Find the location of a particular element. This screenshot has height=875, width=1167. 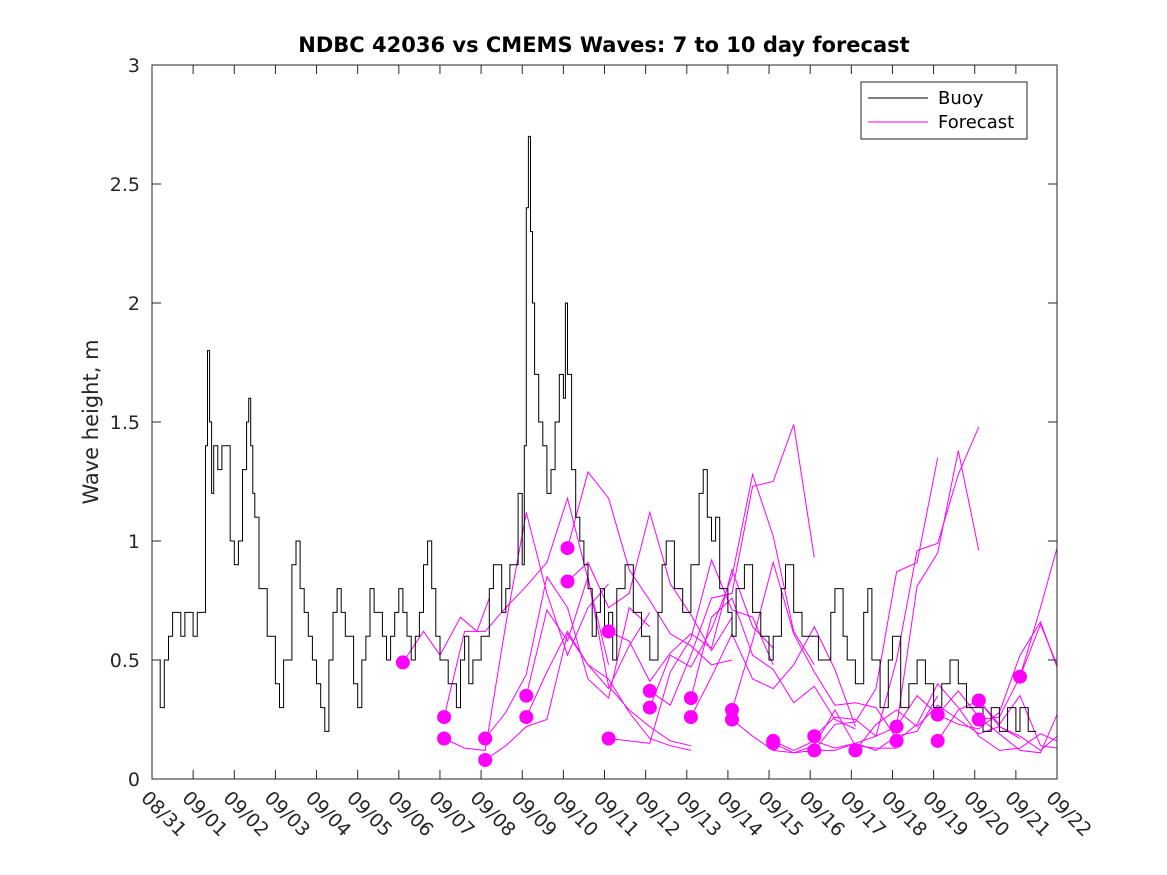

x-tick-label: 09/18 is located at coordinates (904, 814).